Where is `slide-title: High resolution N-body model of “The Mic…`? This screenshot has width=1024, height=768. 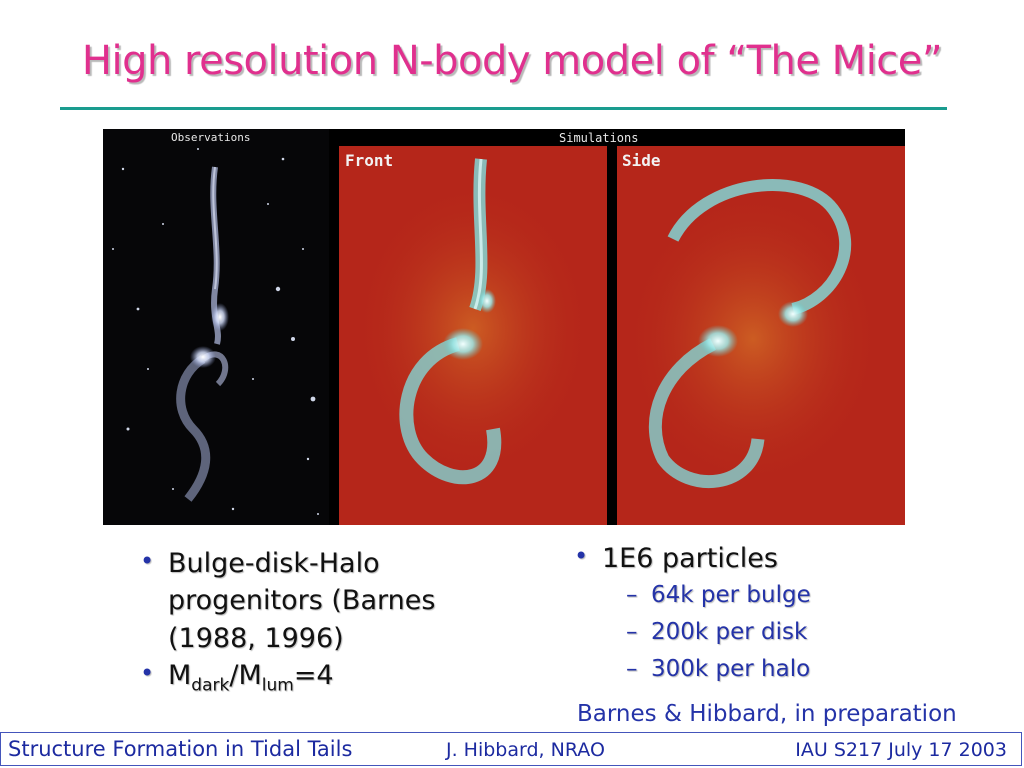 slide-title: High resolution N-body model of “The Mic… is located at coordinates (512, 61).